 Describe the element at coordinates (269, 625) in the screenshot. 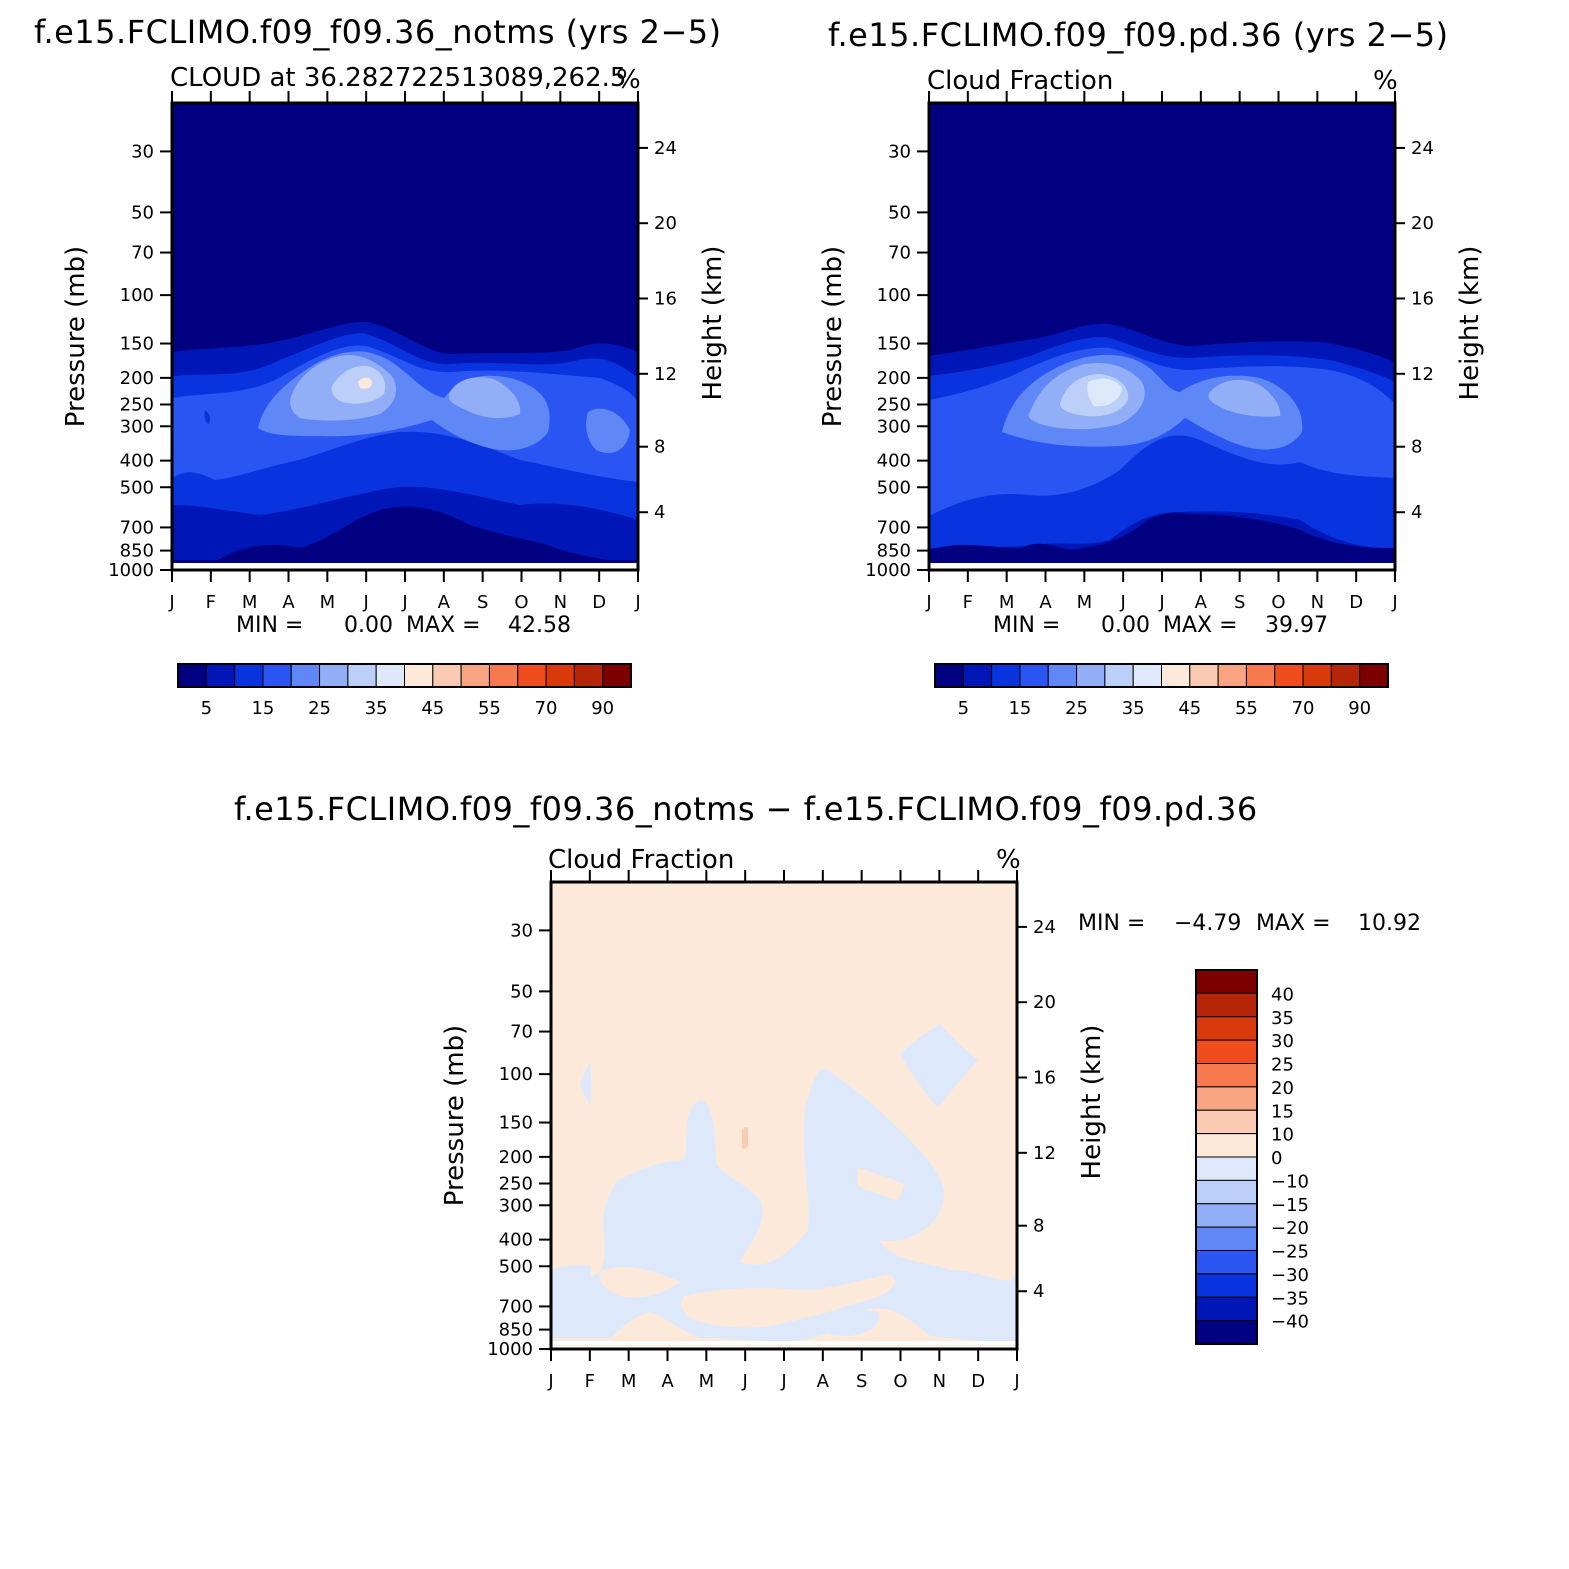

I see `panel-1-min-label: MIN =` at that location.